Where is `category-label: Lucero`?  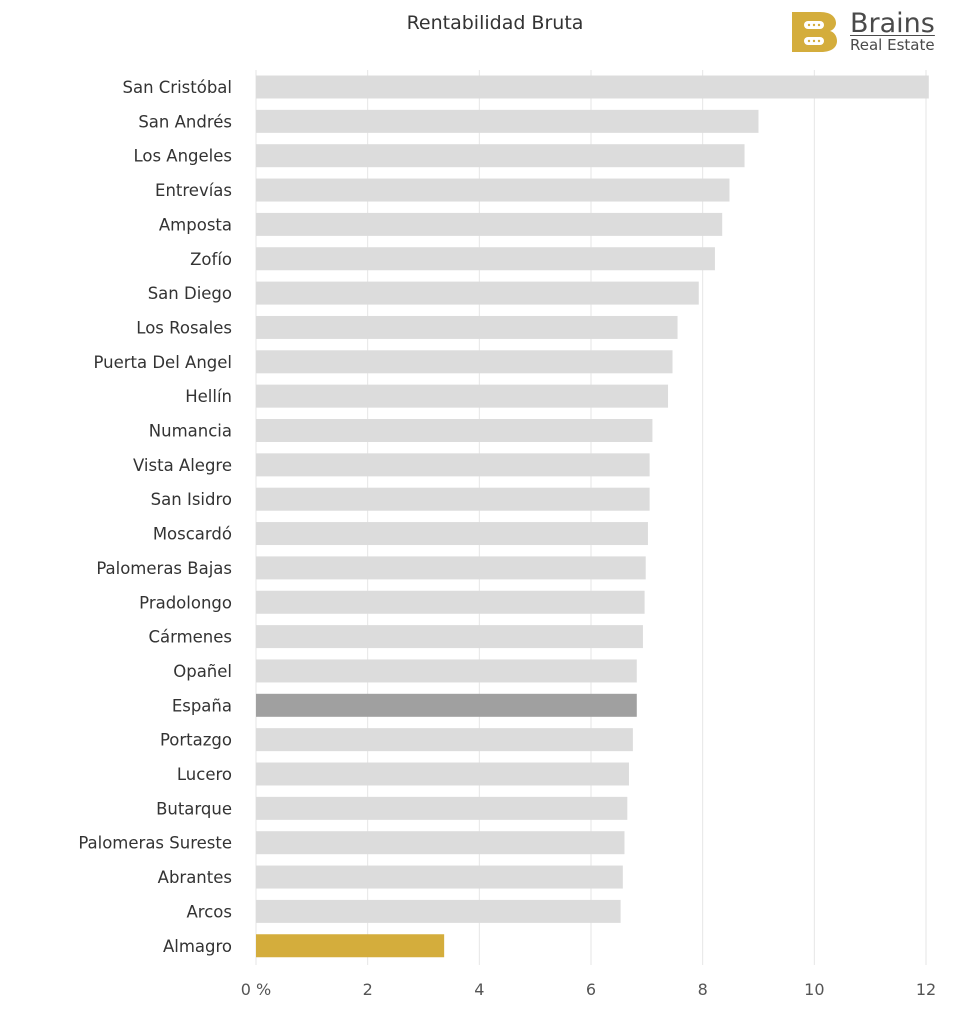
category-label: Lucero is located at coordinates (204, 774).